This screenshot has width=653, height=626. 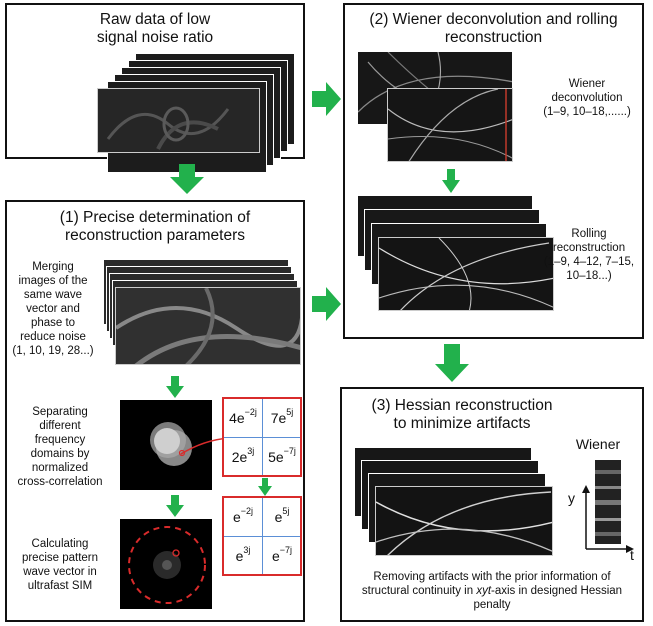 I want to click on table-cell: 4e −2j, so click(x=243, y=418).